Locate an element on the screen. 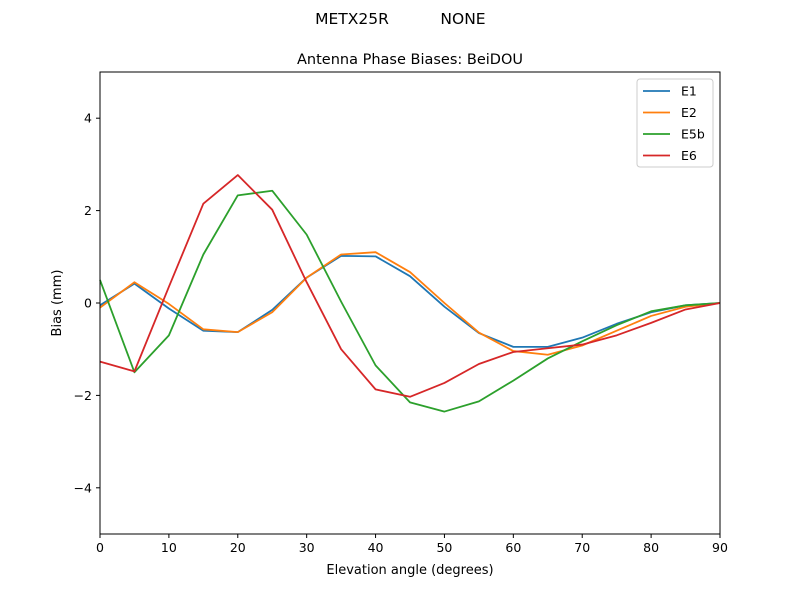 Image resolution: width=800 pixels, height=600 pixels. chart-title: Antenna Phase Biases: BeiDOU is located at coordinates (410, 60).